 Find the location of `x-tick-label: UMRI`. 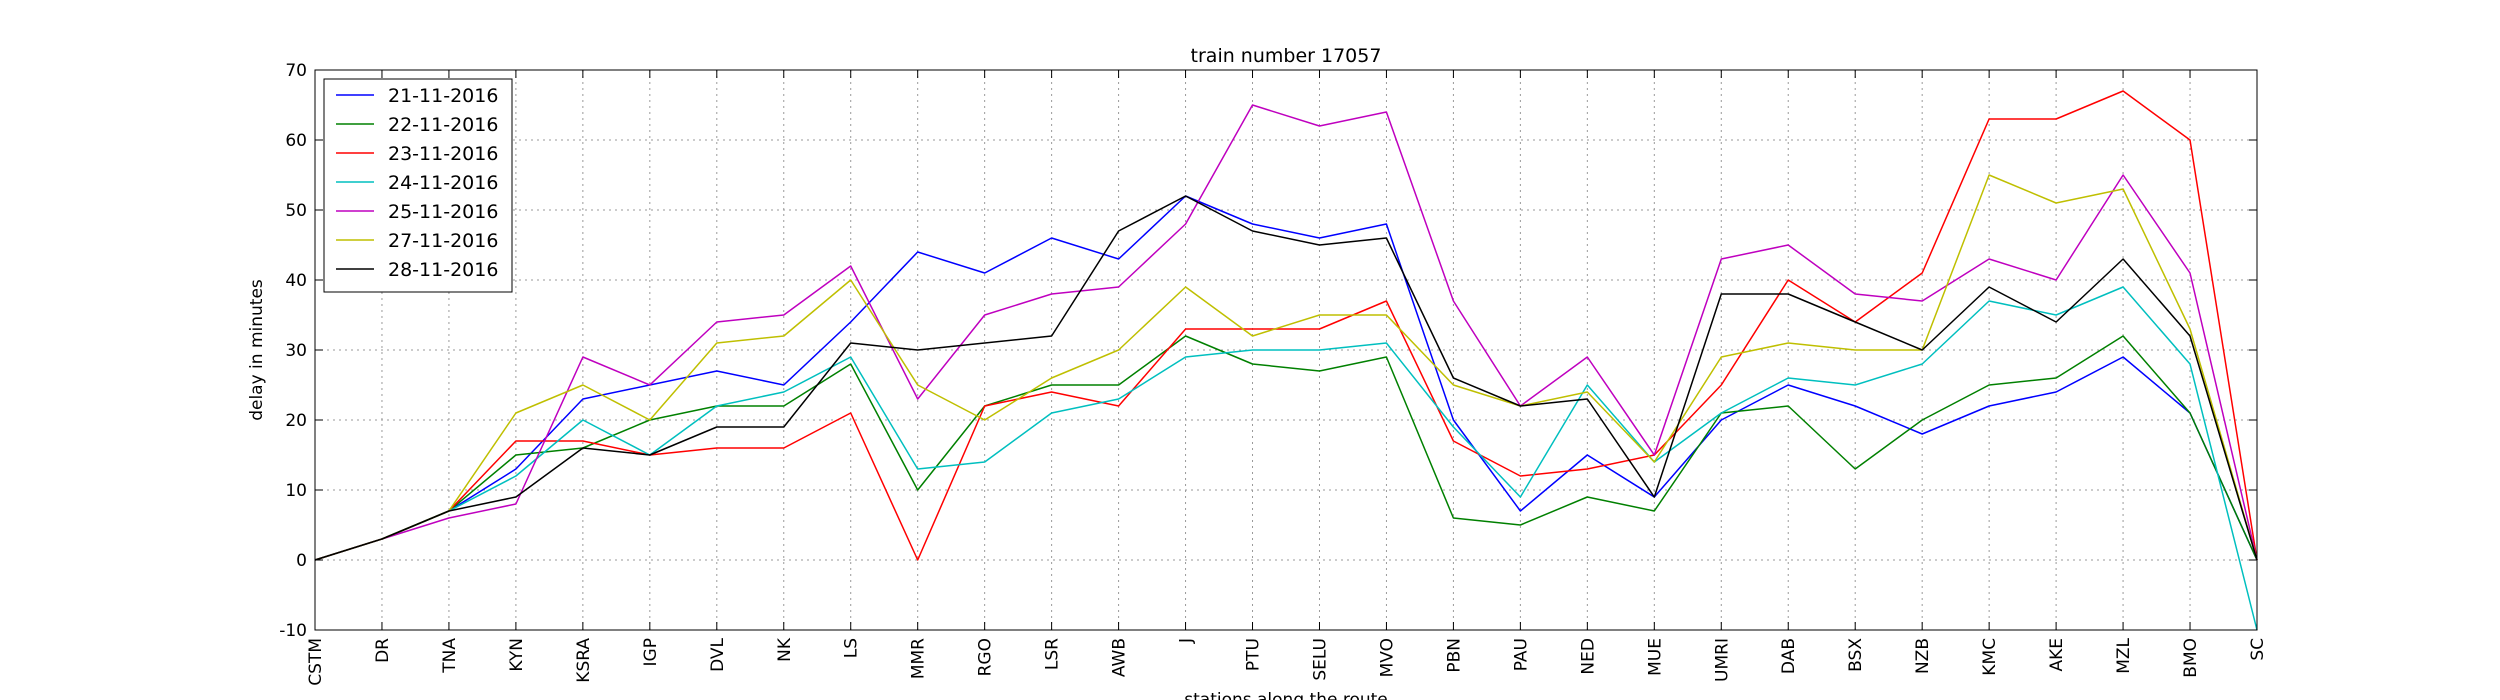

x-tick-label: UMRI is located at coordinates (1722, 660).